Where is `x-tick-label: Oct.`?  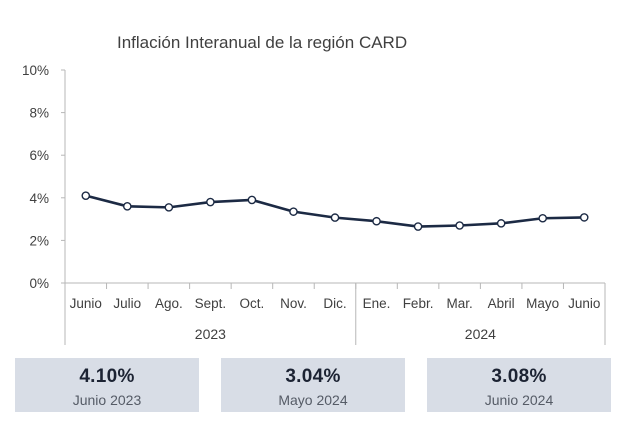
x-tick-label: Oct. is located at coordinates (252, 303).